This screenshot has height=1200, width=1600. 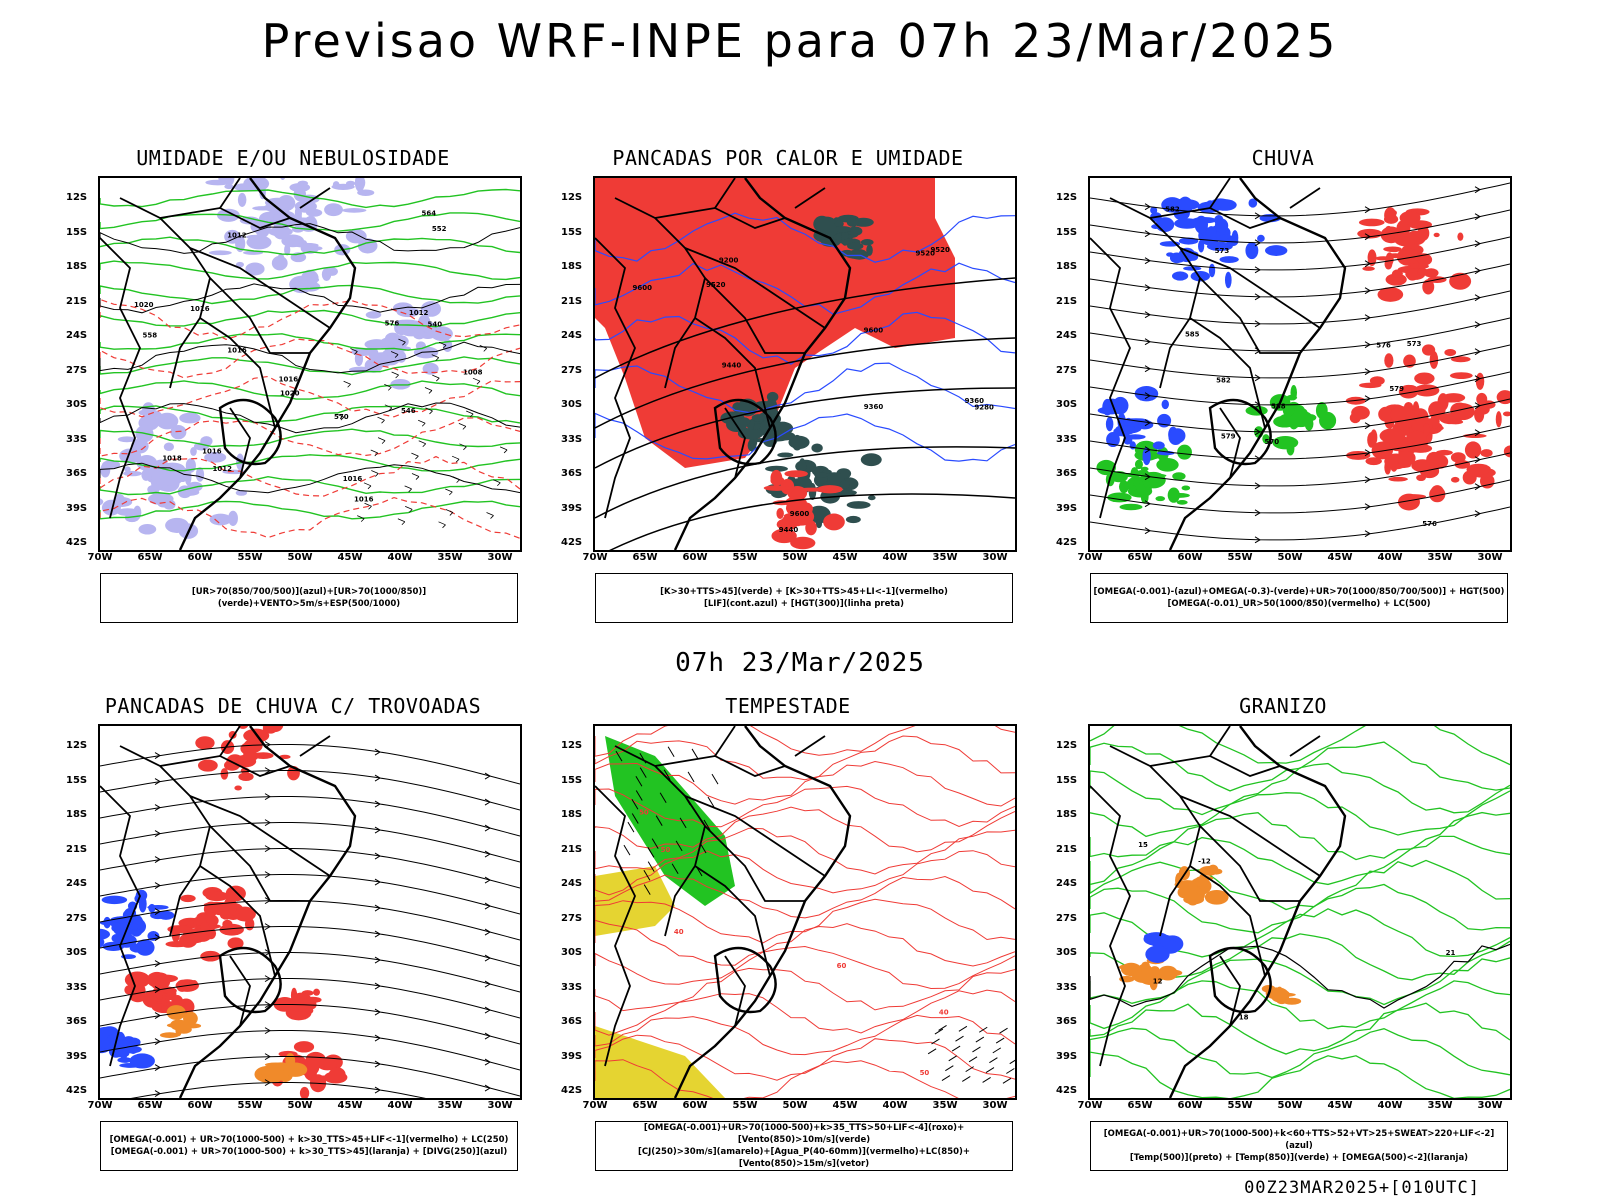 What do you see at coordinates (137, 924) in the screenshot?
I see `blue-divergence-area` at bounding box center [137, 924].